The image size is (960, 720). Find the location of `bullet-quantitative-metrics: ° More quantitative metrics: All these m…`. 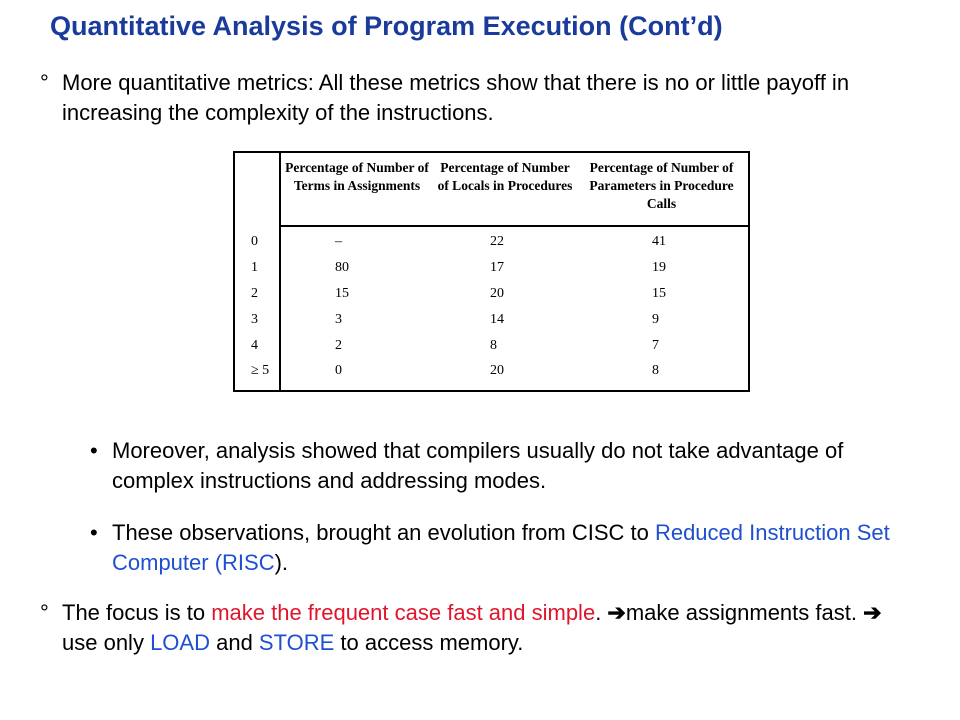

bullet-quantitative-metrics: ° More quantitative metrics: All these m… is located at coordinates (480, 98).